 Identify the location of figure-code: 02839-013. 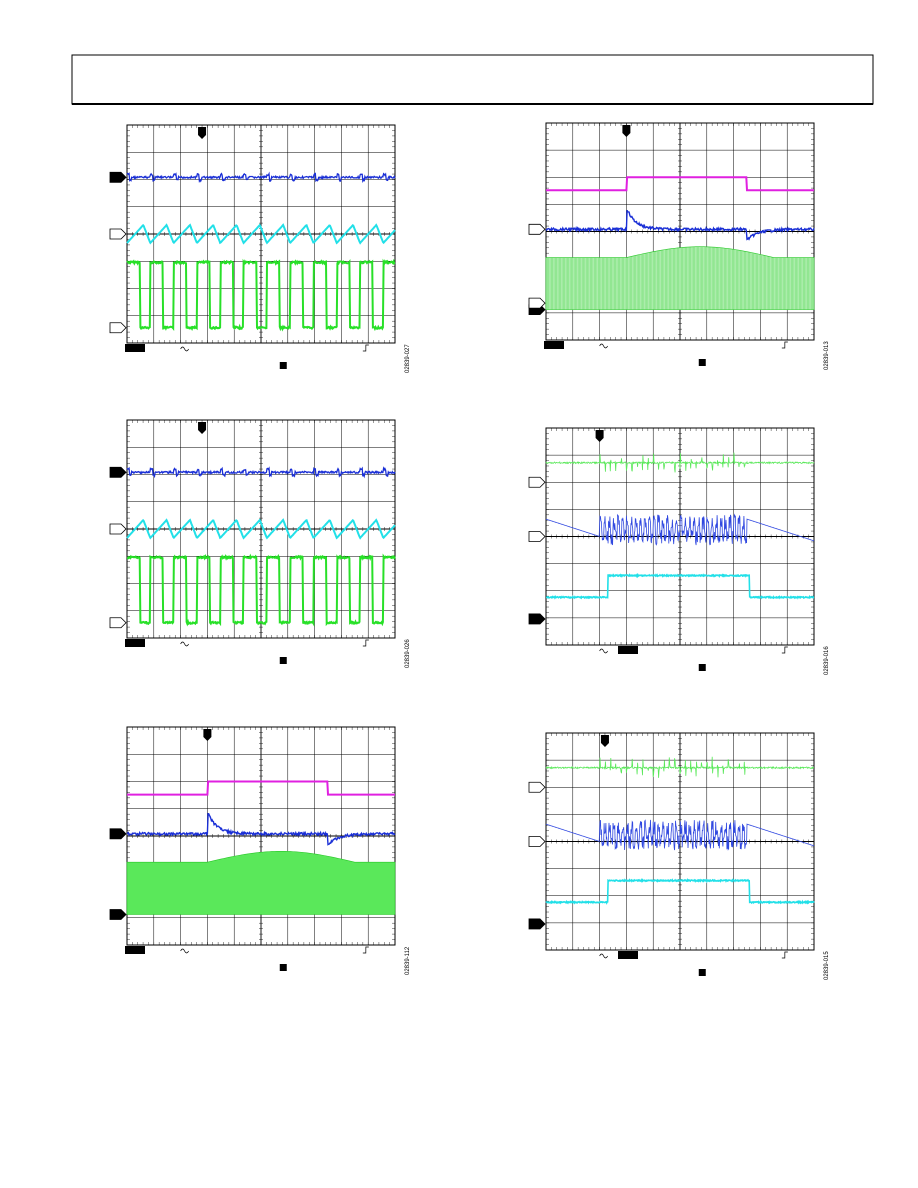
(827, 355).